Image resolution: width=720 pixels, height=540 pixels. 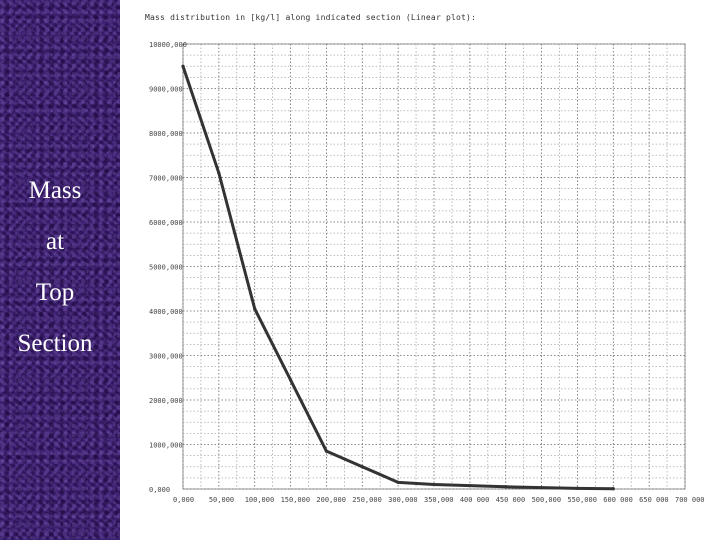 What do you see at coordinates (331, 500) in the screenshot?
I see `x-tick-label: 200,000` at bounding box center [331, 500].